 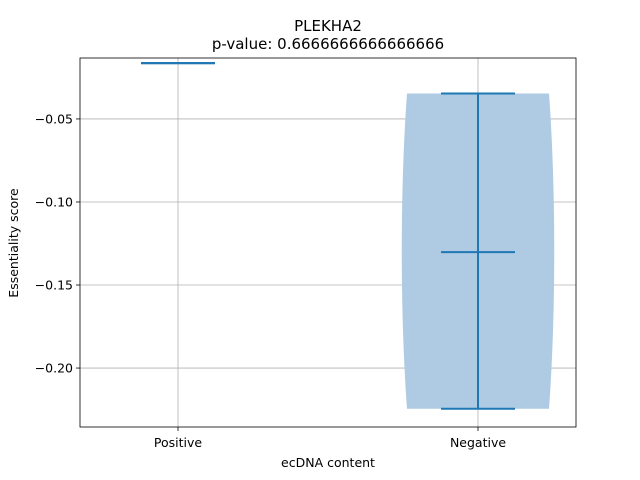 What do you see at coordinates (328, 462) in the screenshot?
I see `x-axis-label: ecDNA content` at bounding box center [328, 462].